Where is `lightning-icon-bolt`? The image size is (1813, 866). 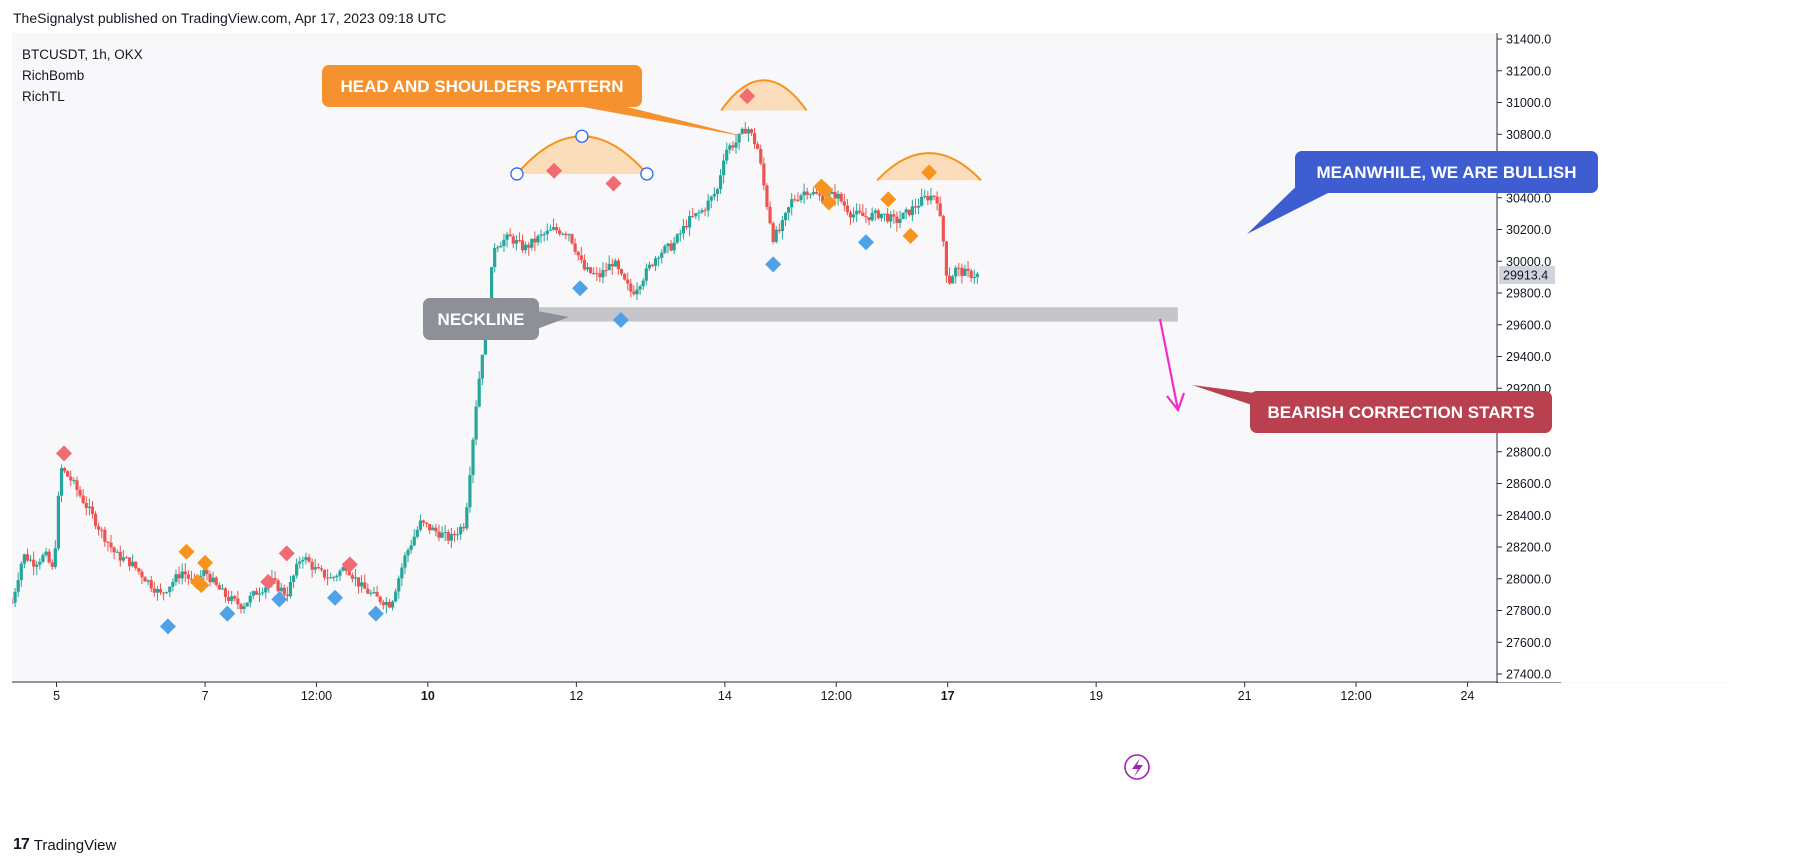 lightning-icon-bolt is located at coordinates (1137, 767).